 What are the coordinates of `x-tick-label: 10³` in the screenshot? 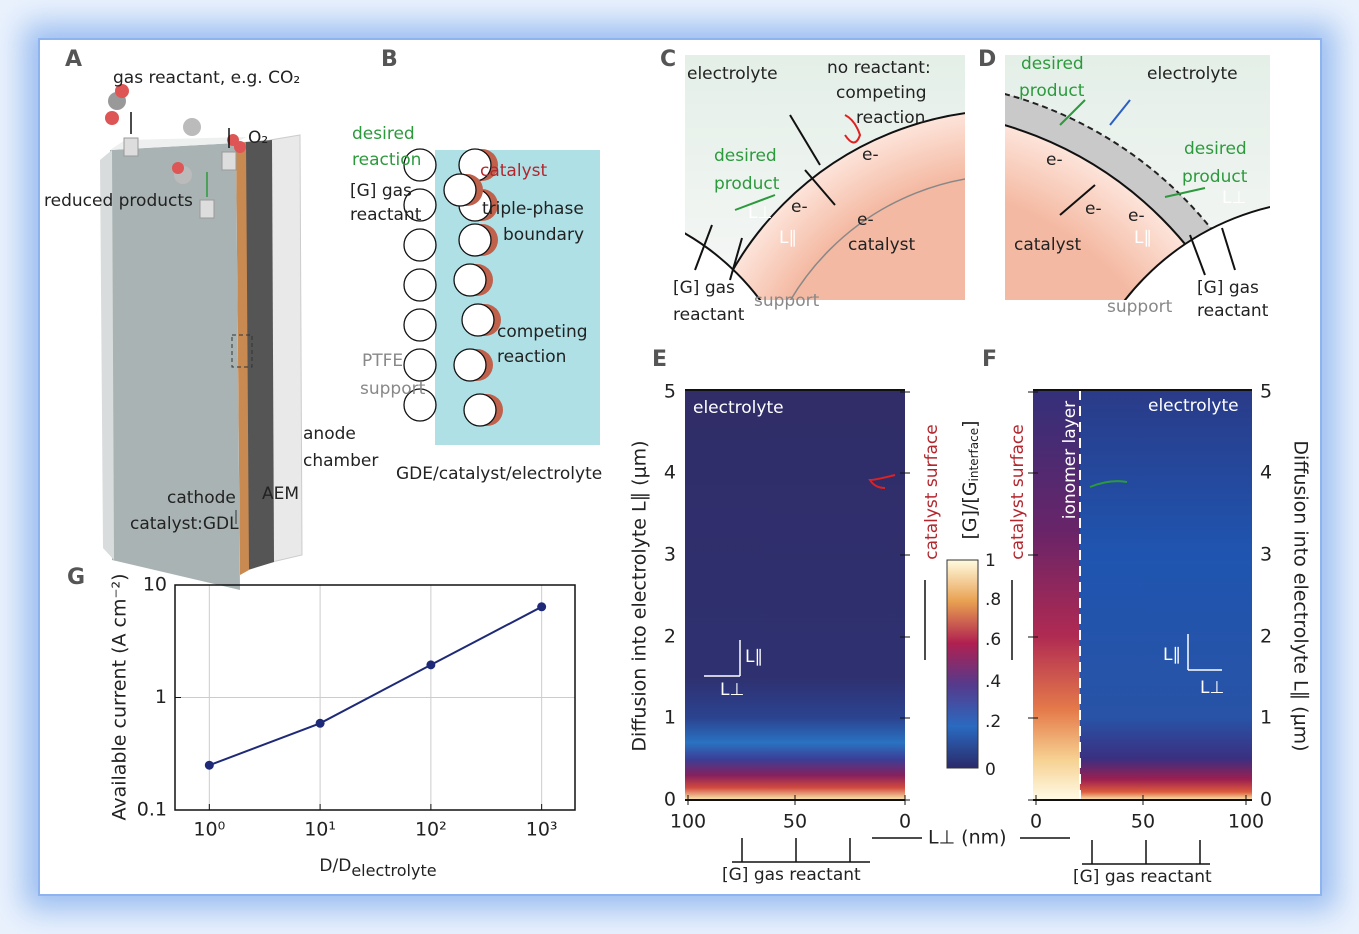 It's located at (542, 830).